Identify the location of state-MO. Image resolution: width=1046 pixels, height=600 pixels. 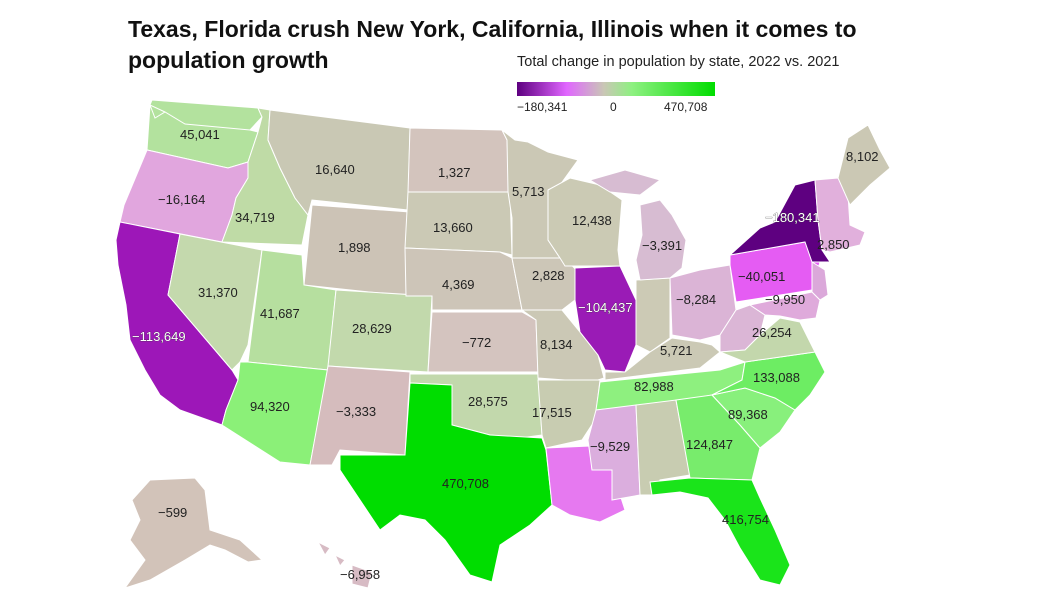
(562, 346).